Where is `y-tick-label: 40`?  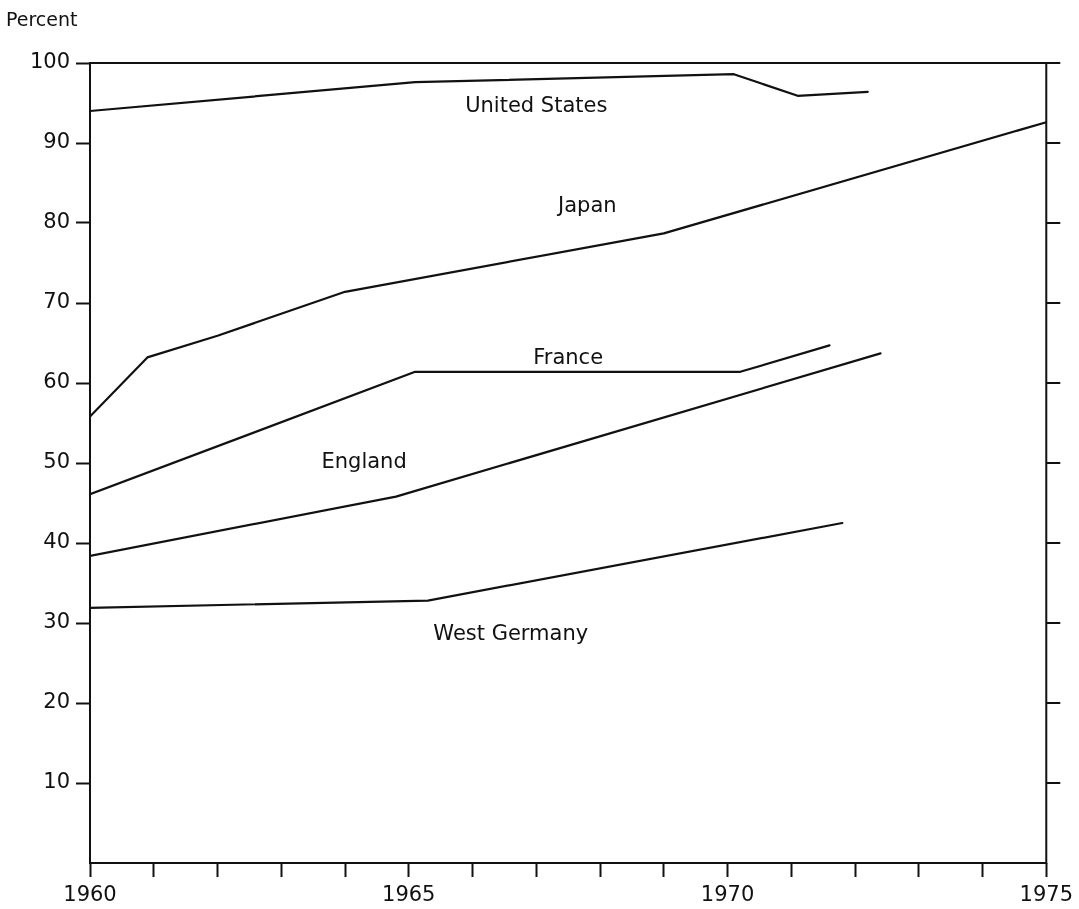 y-tick-label: 40 is located at coordinates (56, 541).